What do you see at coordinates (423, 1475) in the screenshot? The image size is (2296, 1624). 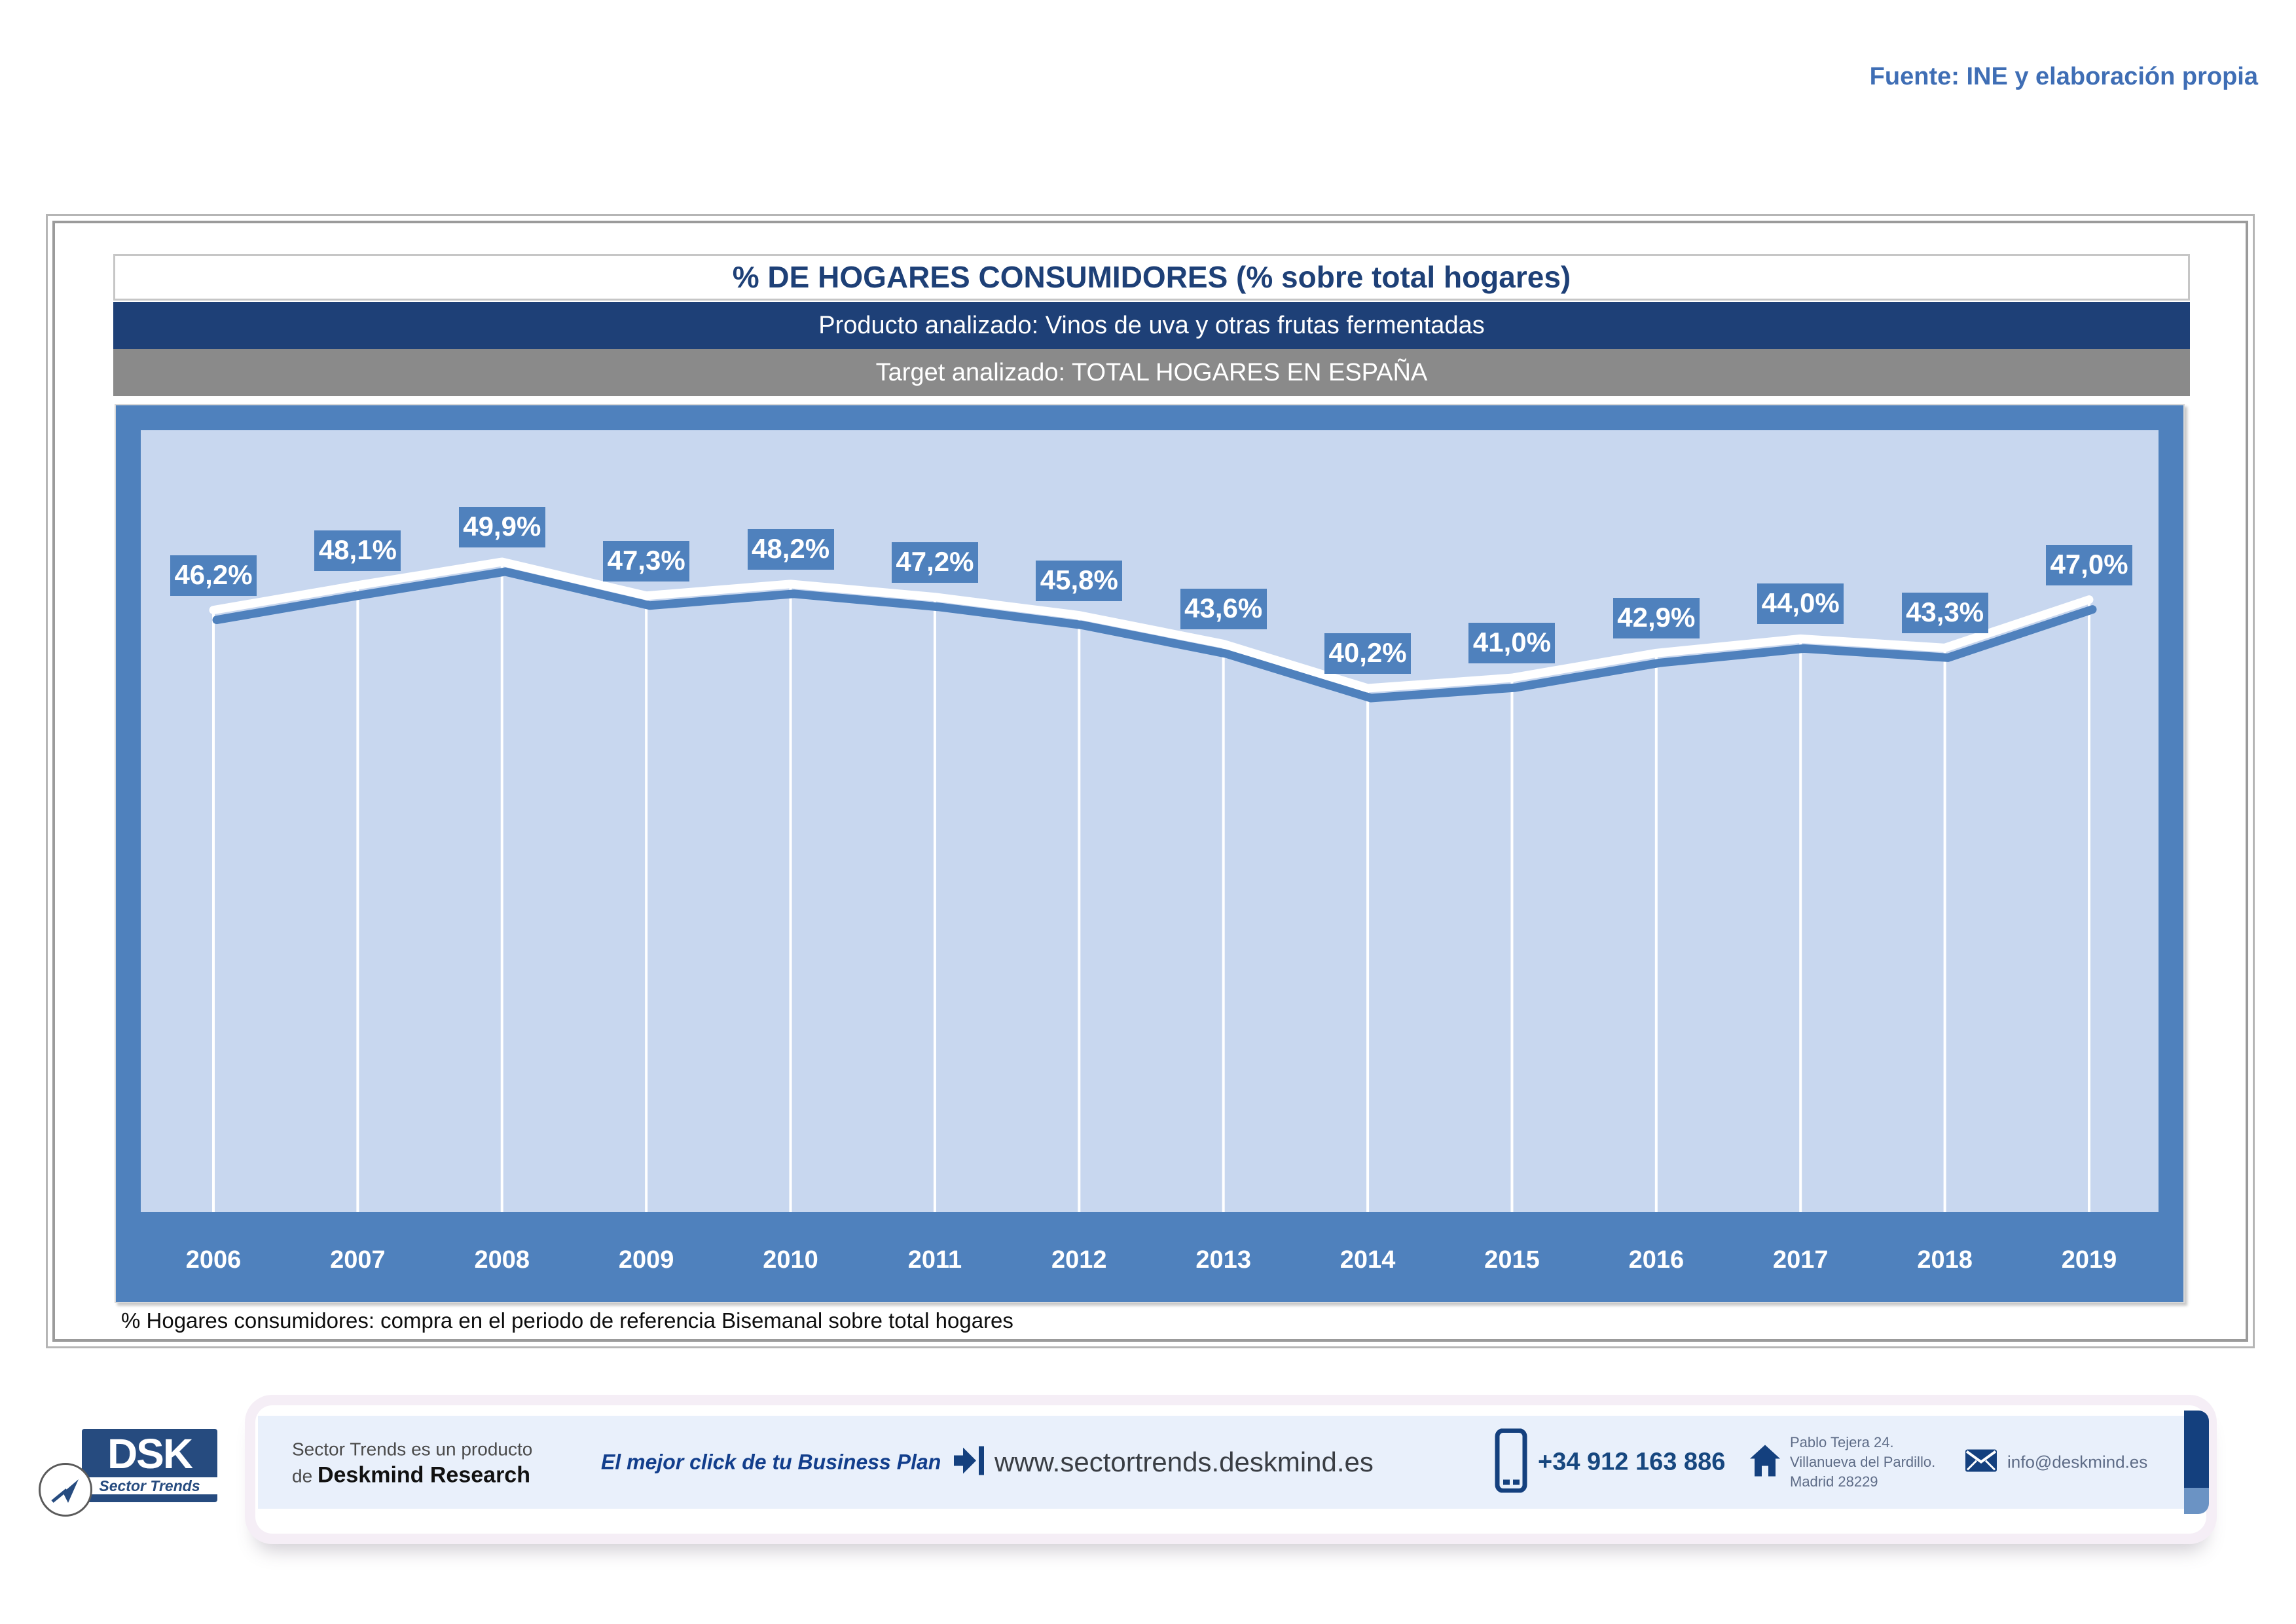 I see `footer-product-brand: Deskmind Research` at bounding box center [423, 1475].